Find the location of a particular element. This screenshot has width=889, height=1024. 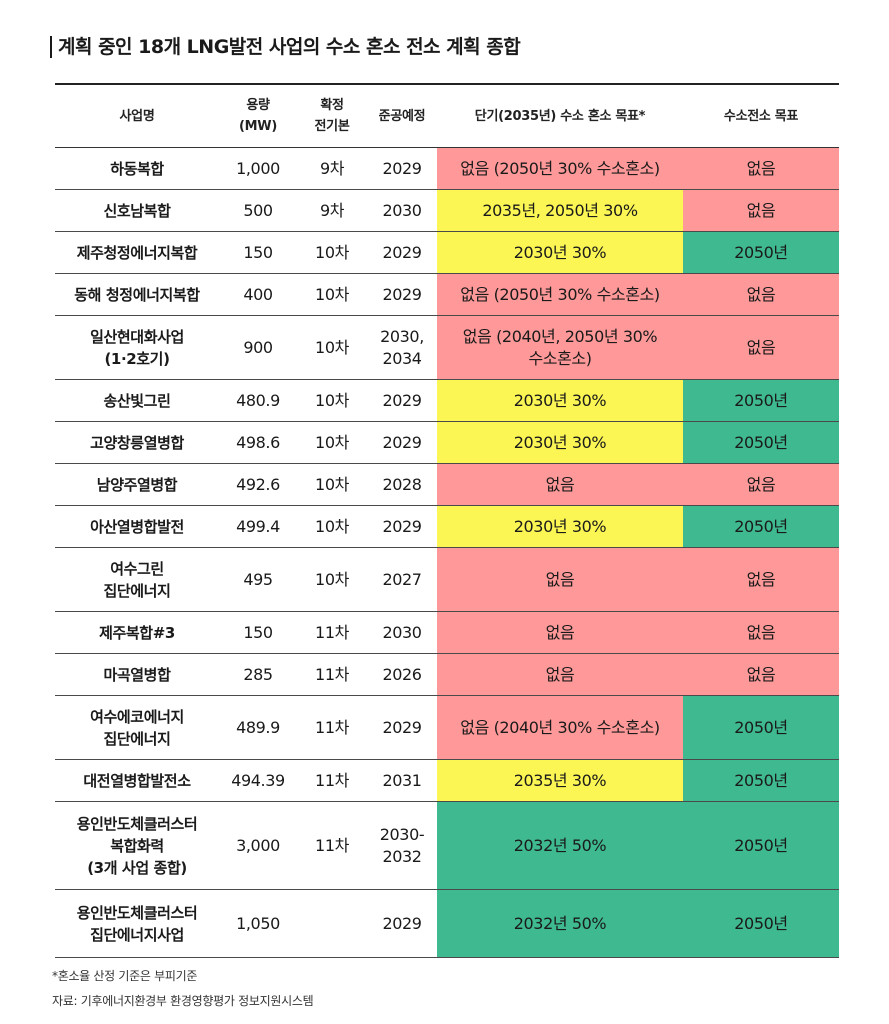

plan-cell is located at coordinates (332, 923).